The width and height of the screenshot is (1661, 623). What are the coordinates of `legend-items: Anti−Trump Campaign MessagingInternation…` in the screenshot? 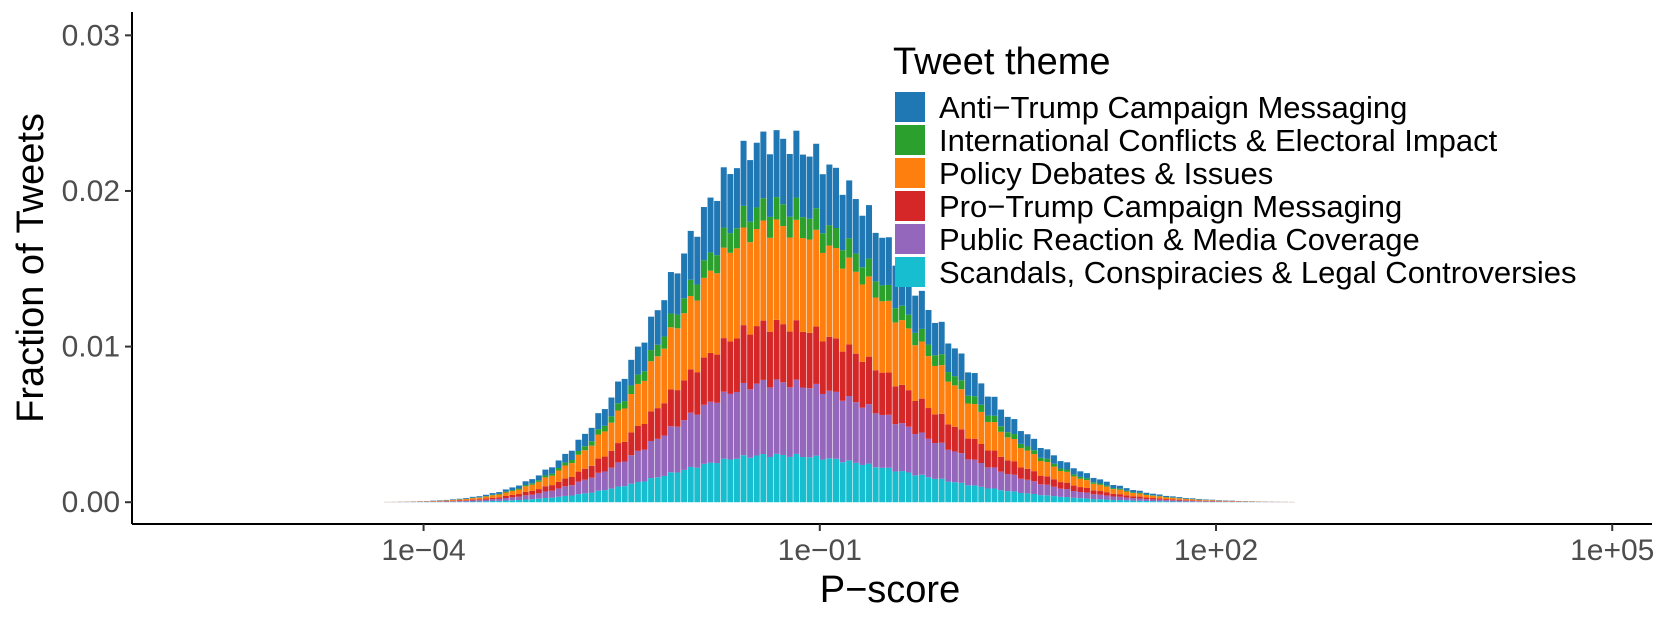 It's located at (1236, 190).